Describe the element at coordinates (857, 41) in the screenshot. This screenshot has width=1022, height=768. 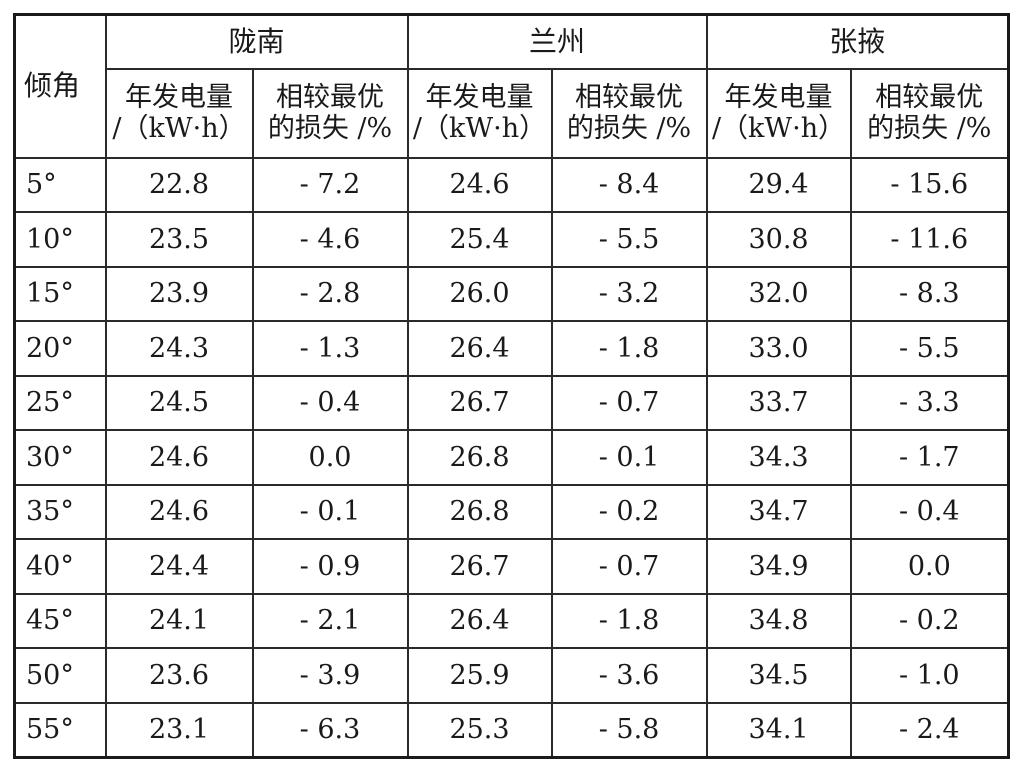
I see `region-header-zhangye: 张掖` at that location.